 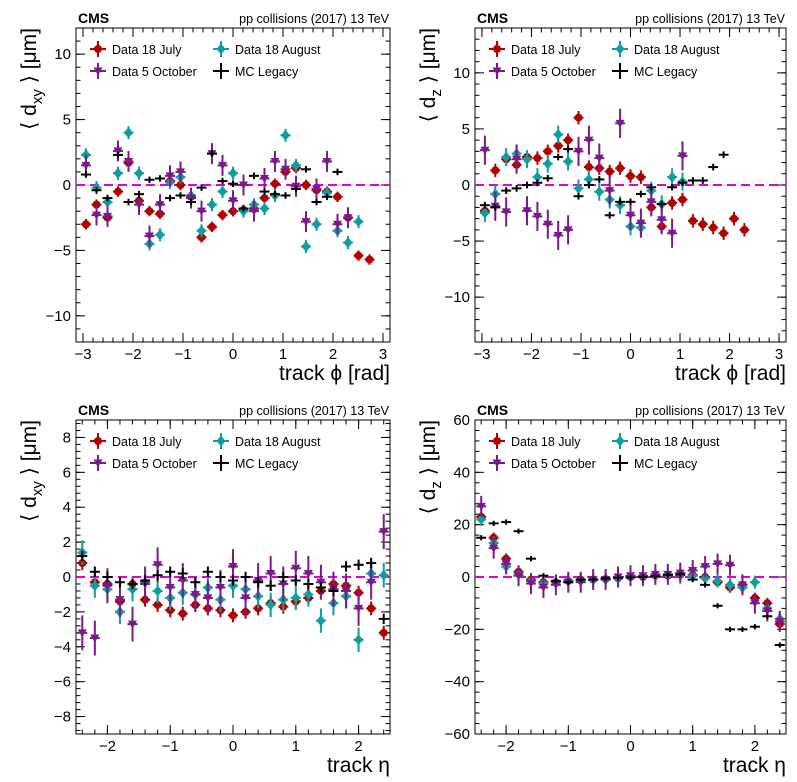 I want to click on y-tick-label: 8, so click(x=67, y=437).